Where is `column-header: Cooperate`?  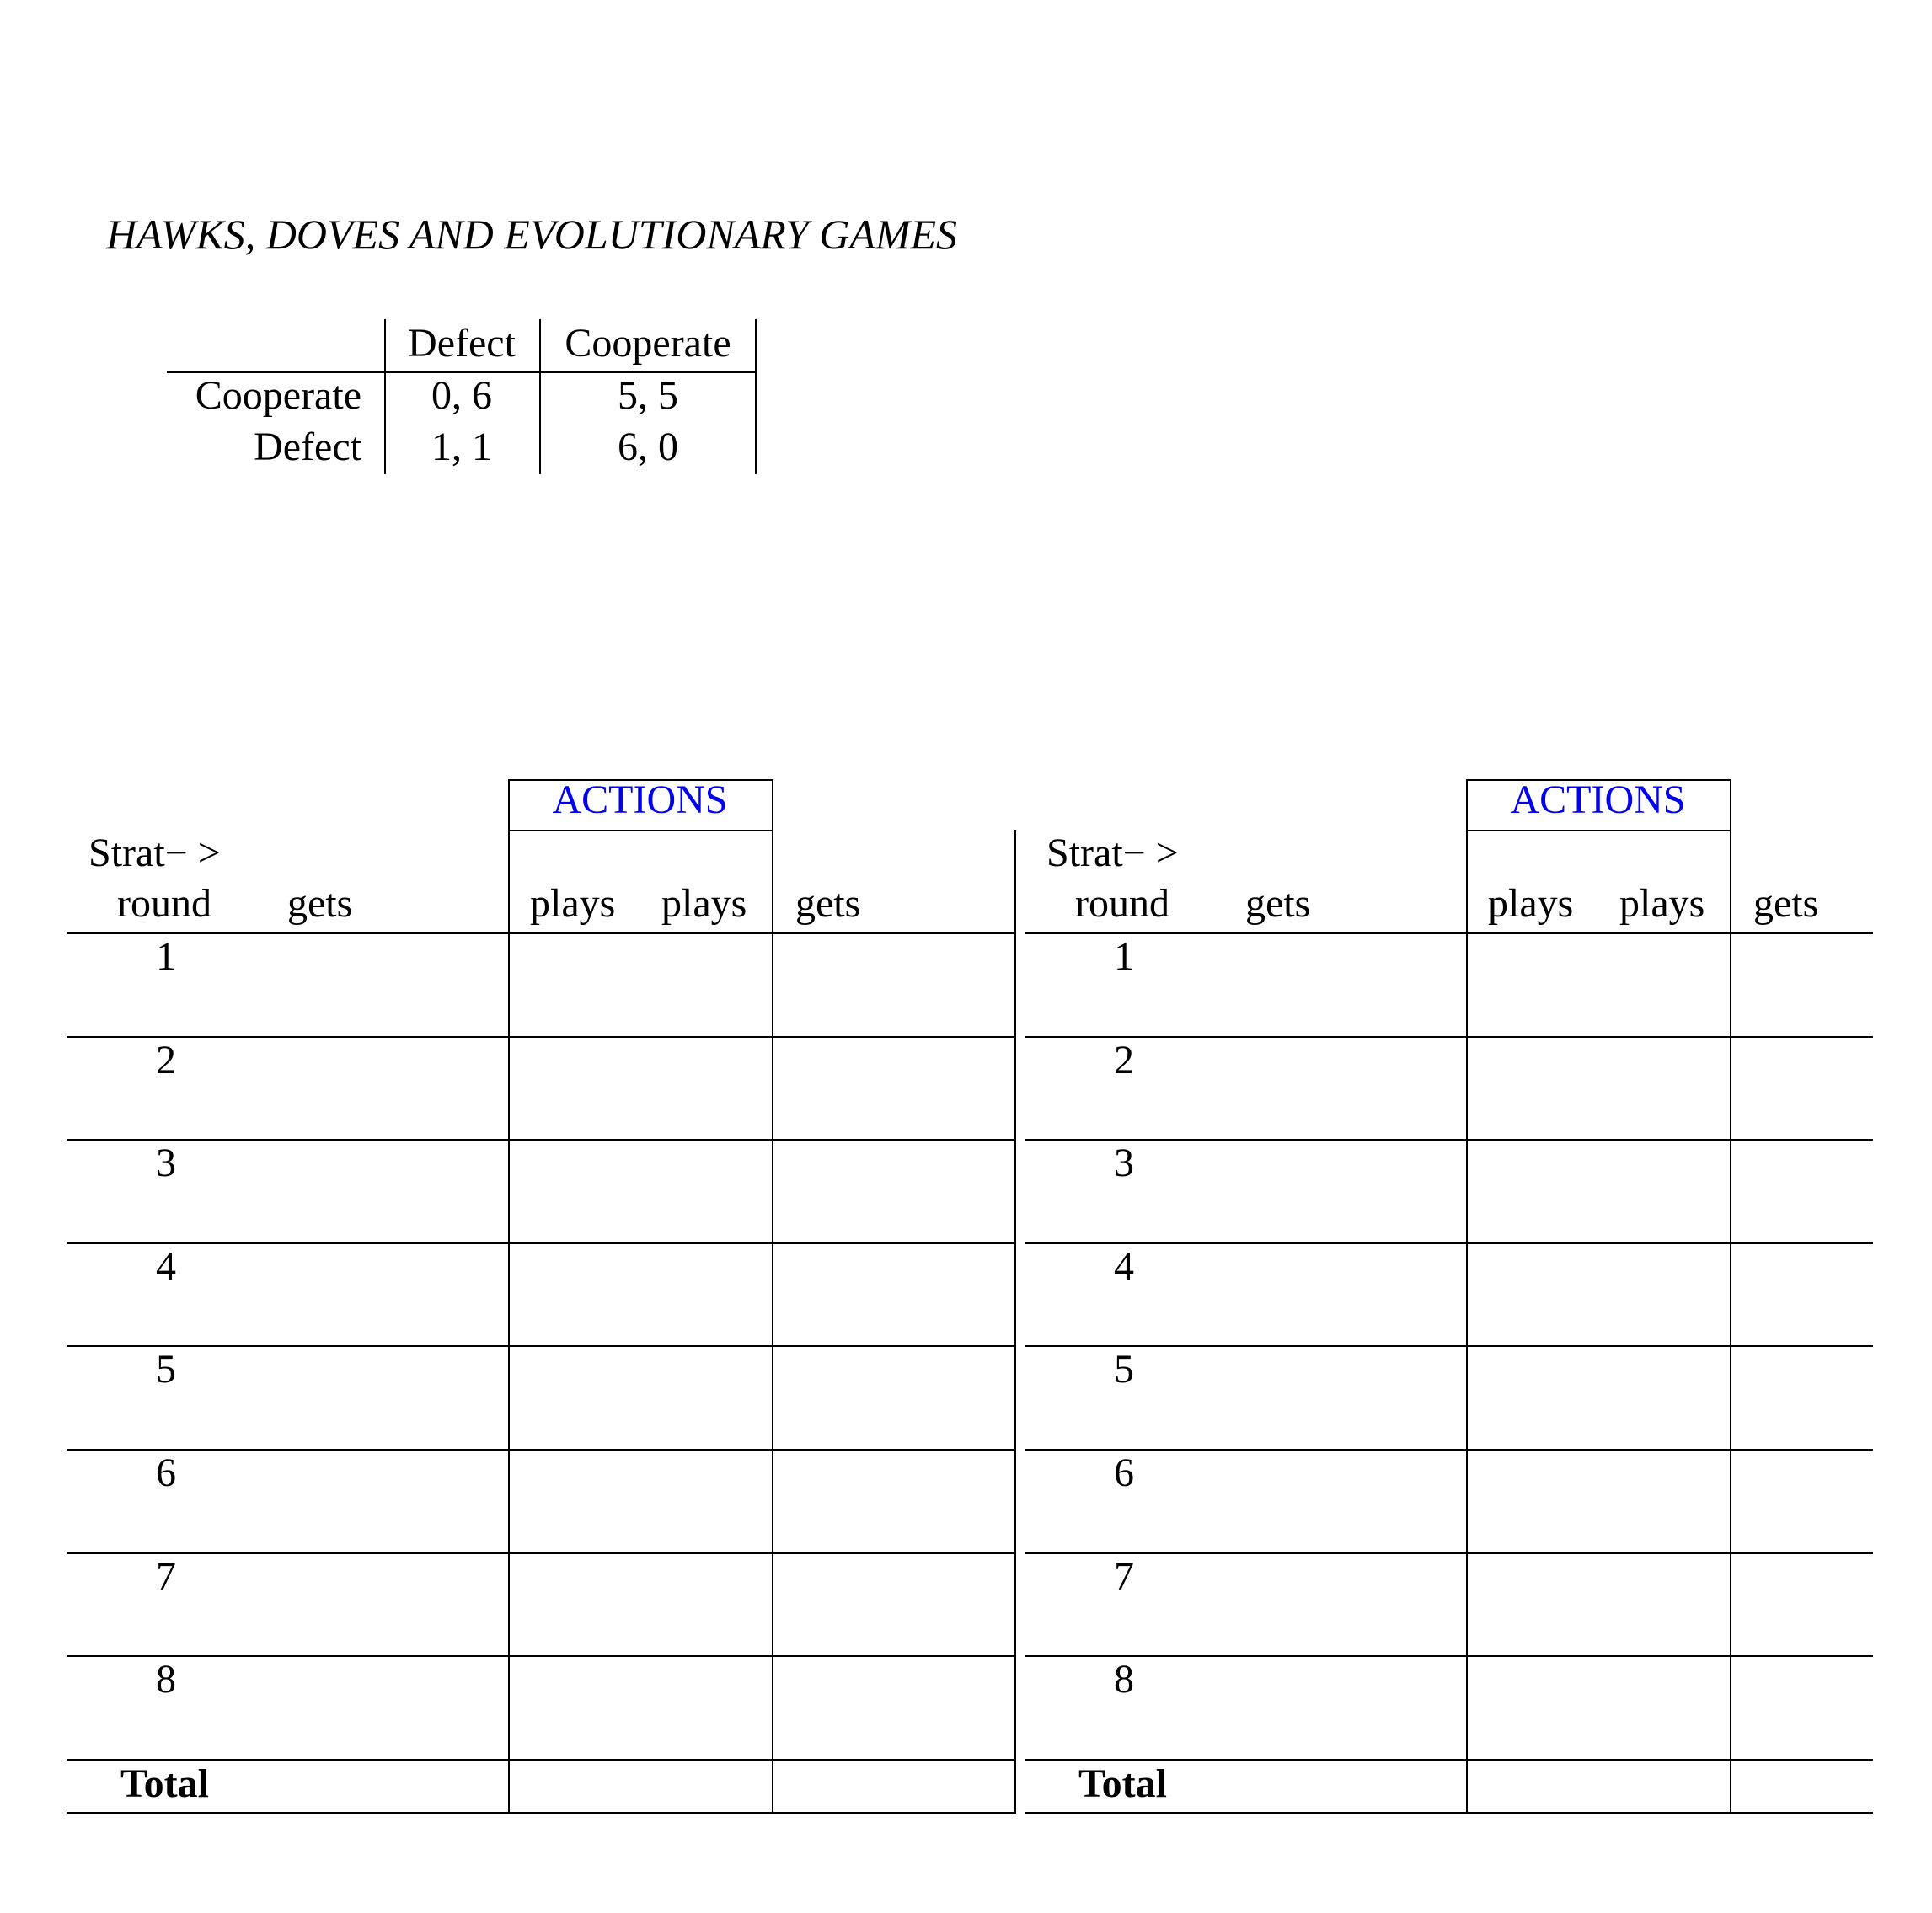 column-header: Cooperate is located at coordinates (648, 343).